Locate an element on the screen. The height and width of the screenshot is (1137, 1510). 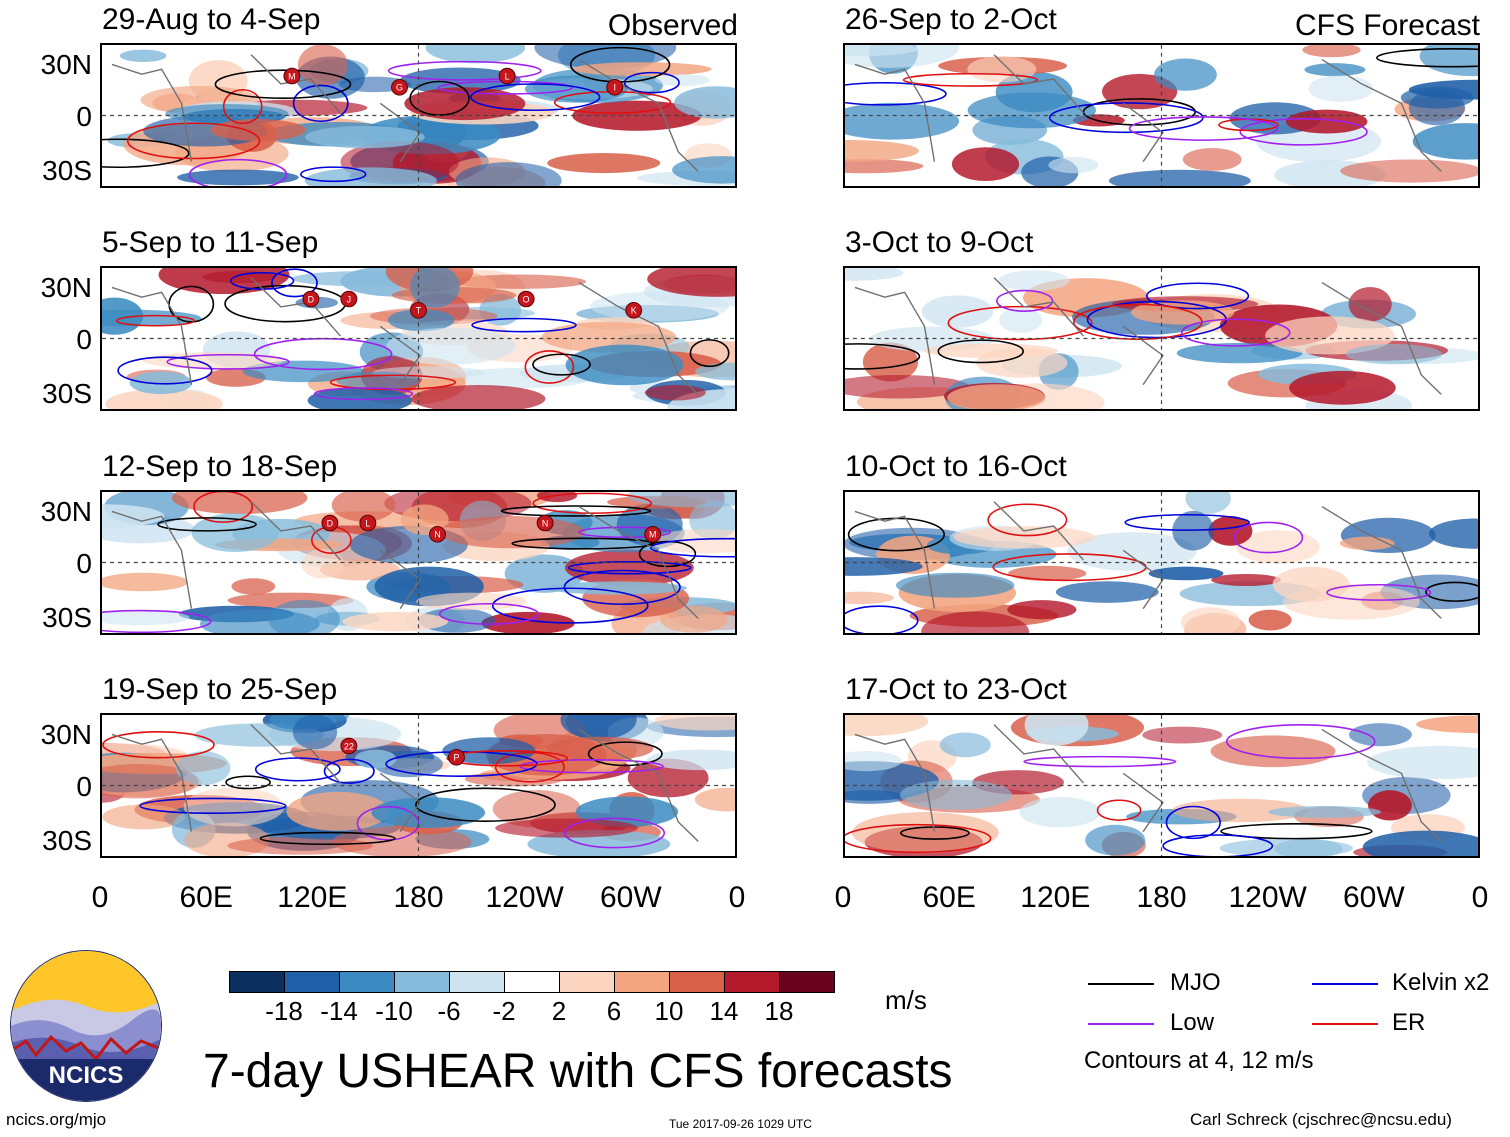
storm-marker: J is located at coordinates (349, 299).